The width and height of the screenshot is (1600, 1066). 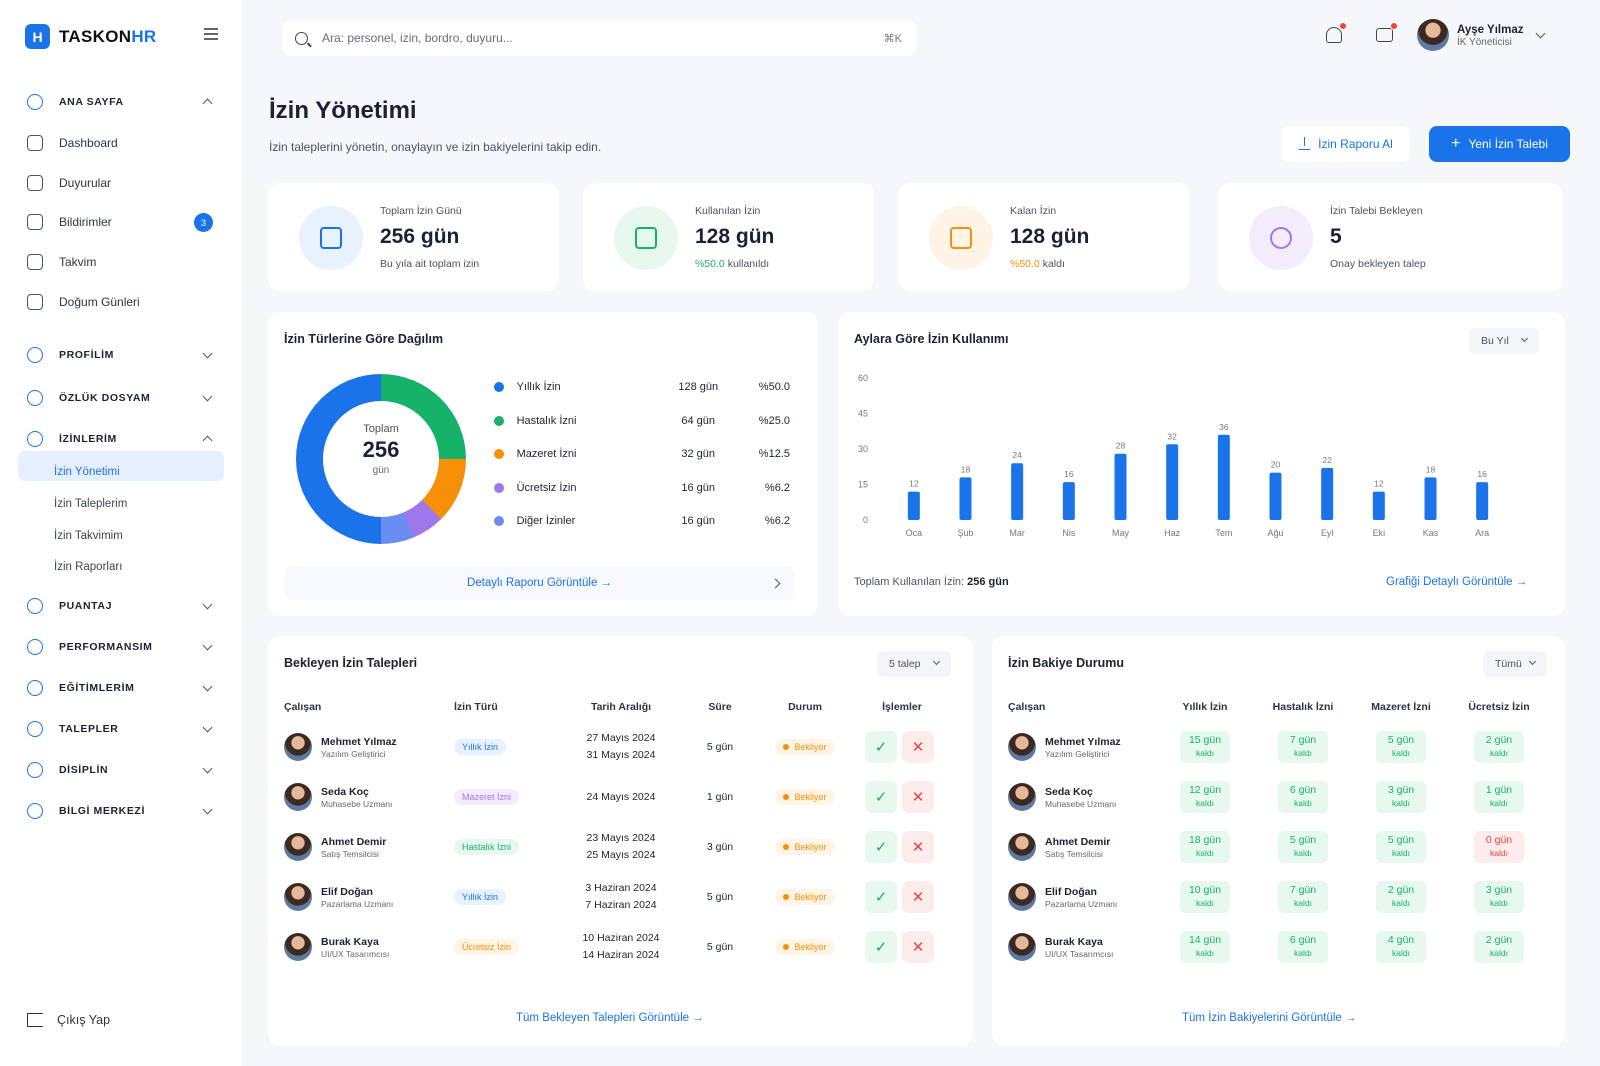 What do you see at coordinates (87, 472) in the screenshot?
I see `sidebar-item-izin-yonetimi: İzin Yönetimi` at bounding box center [87, 472].